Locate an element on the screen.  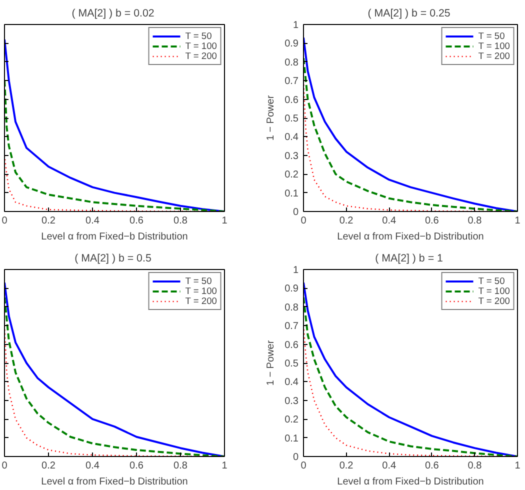
chart-title: ( MA[2] ) b = 0.02 is located at coordinates (113, 14).